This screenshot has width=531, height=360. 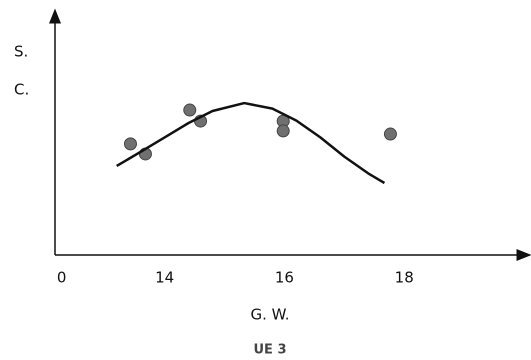 I want to click on x-tick-label: 16, so click(x=284, y=278).